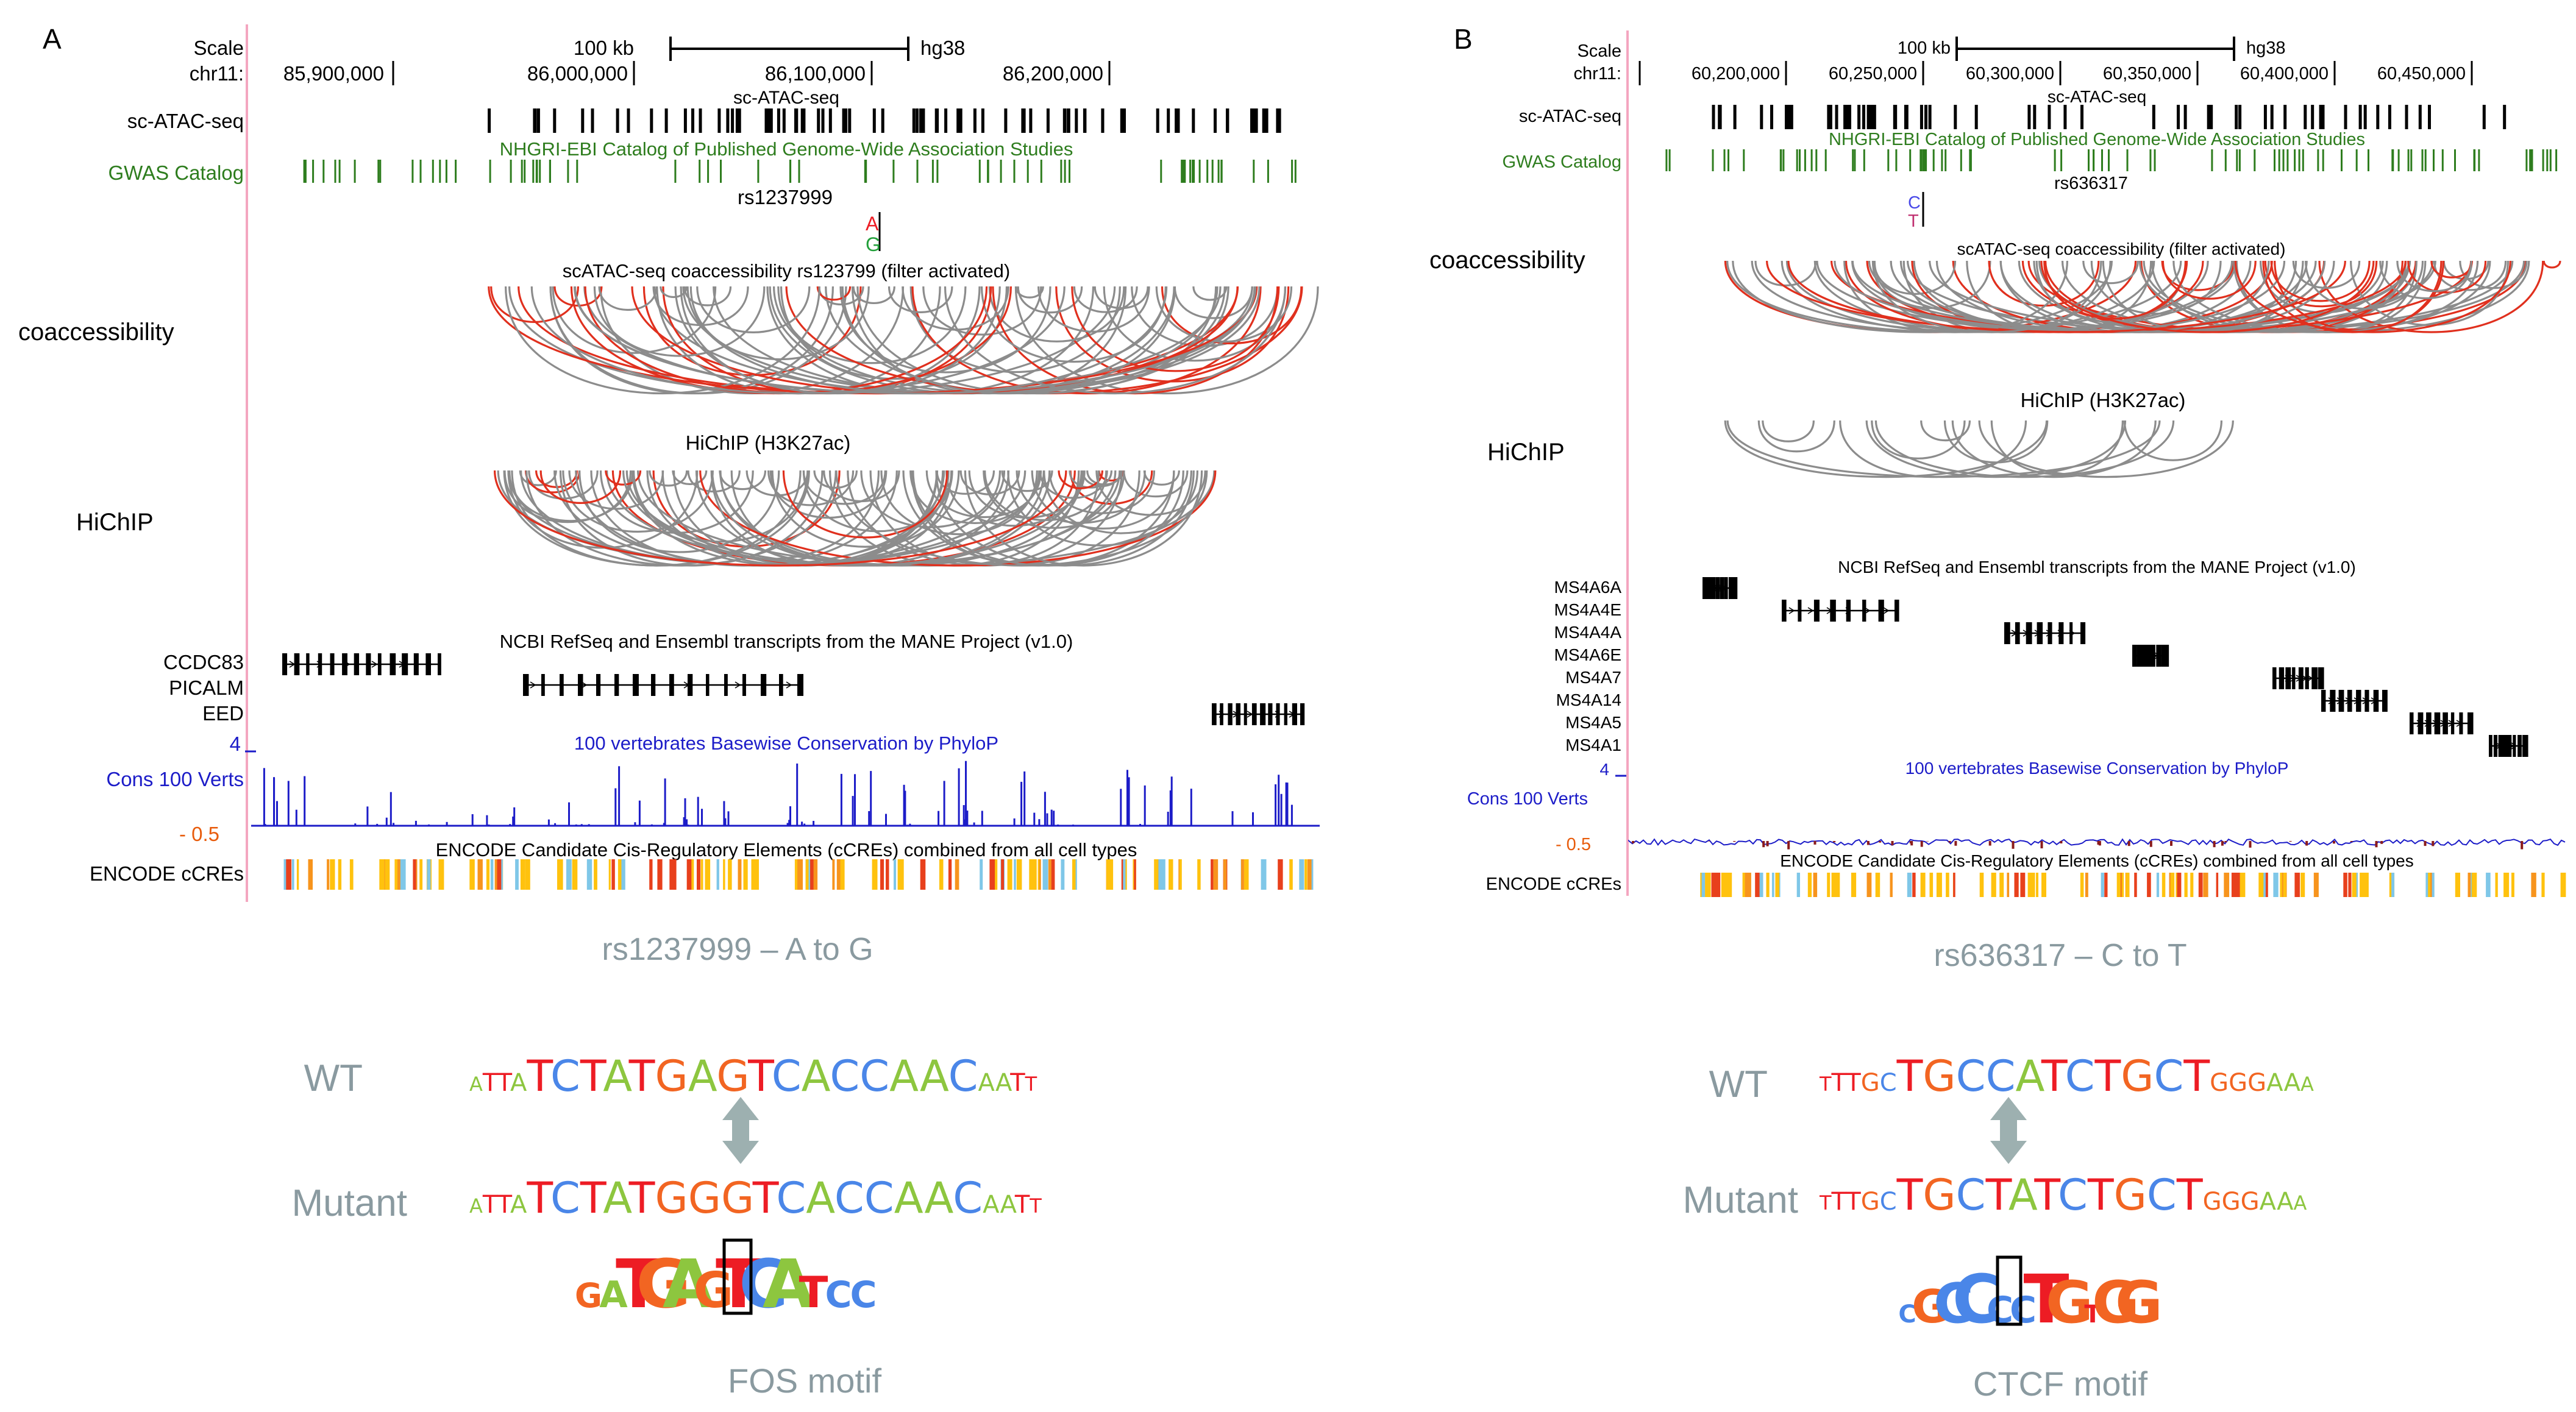 This screenshot has height=1412, width=2576. What do you see at coordinates (1053, 73) in the screenshot?
I see `tick-label: 86,200,000` at bounding box center [1053, 73].